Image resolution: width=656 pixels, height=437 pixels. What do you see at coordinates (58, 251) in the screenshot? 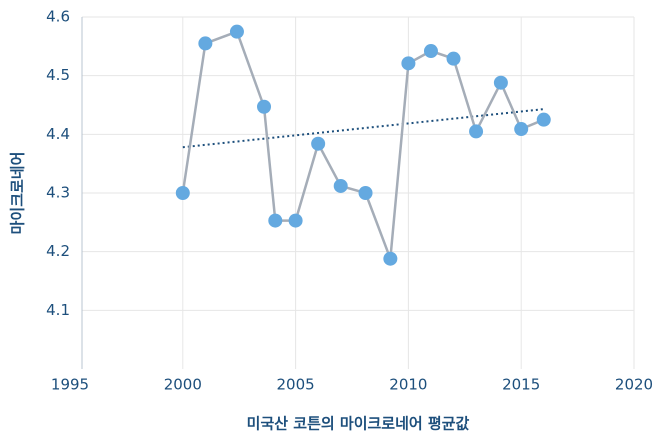
I see `y-tick-label: 4.2` at bounding box center [58, 251].